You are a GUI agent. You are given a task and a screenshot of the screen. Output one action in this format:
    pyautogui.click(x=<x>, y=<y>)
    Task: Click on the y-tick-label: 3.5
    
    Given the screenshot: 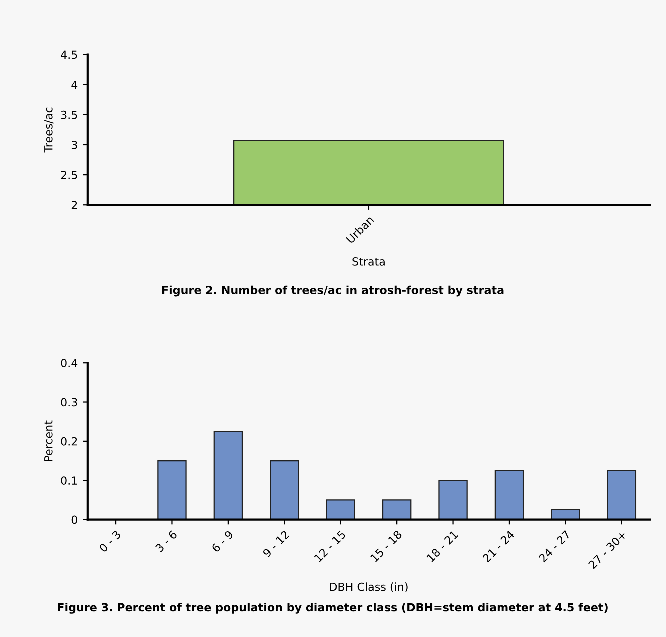 What is the action you would take?
    pyautogui.click(x=69, y=115)
    